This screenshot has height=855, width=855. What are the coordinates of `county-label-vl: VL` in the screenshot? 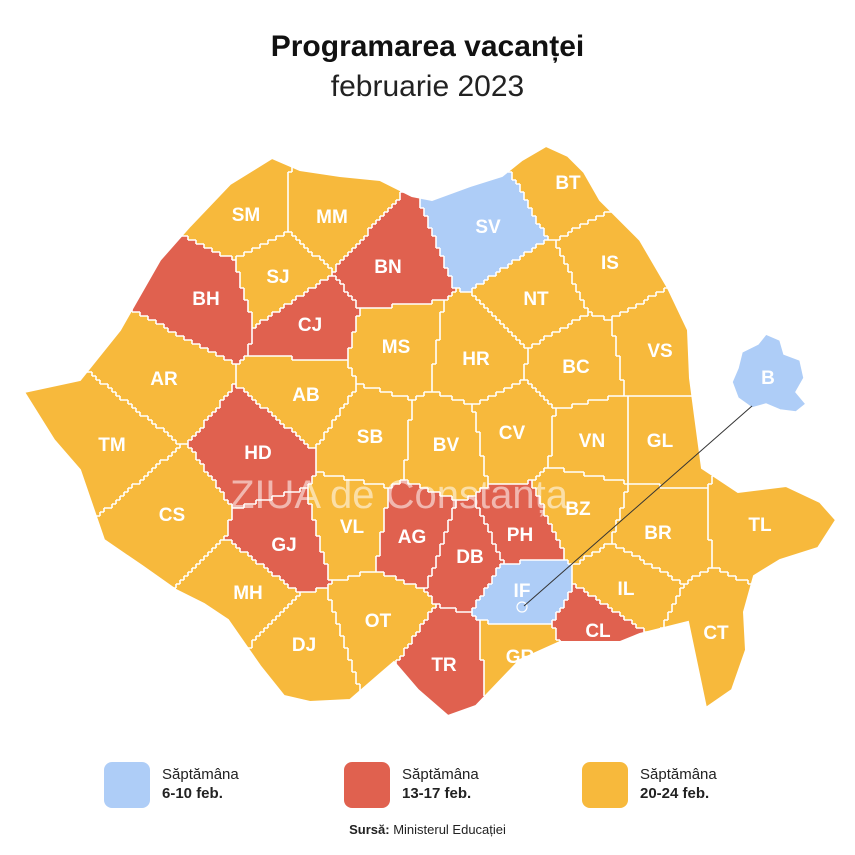 It's located at (352, 527).